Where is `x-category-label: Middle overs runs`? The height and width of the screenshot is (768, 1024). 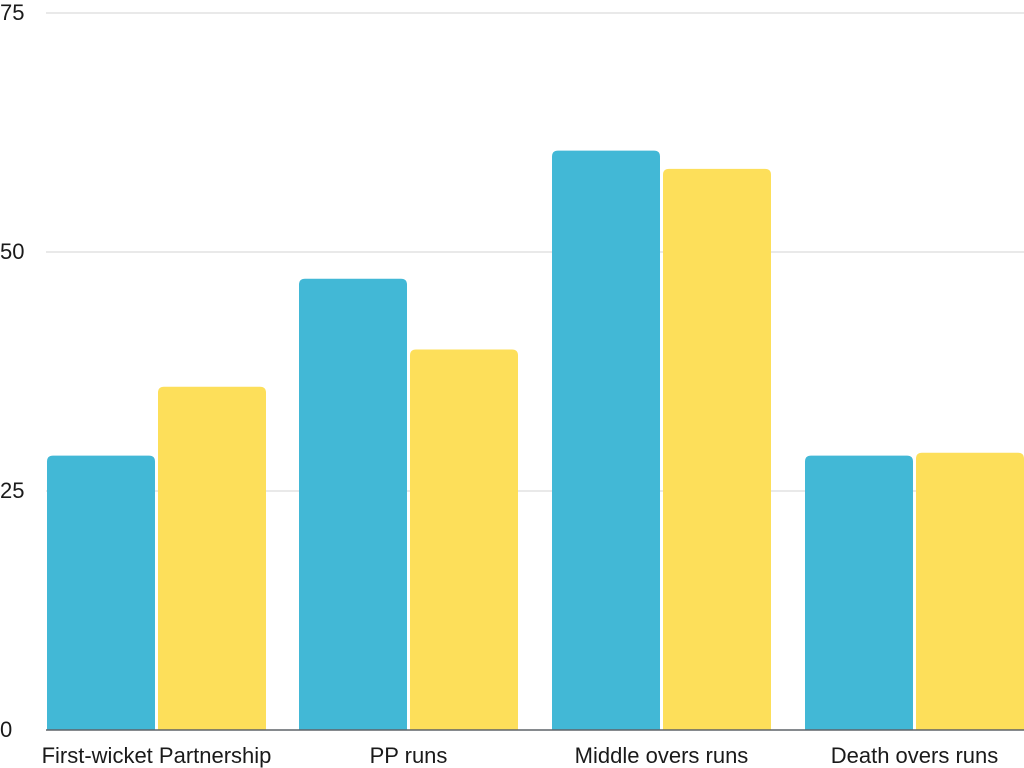
x-category-label: Middle overs runs is located at coordinates (662, 755).